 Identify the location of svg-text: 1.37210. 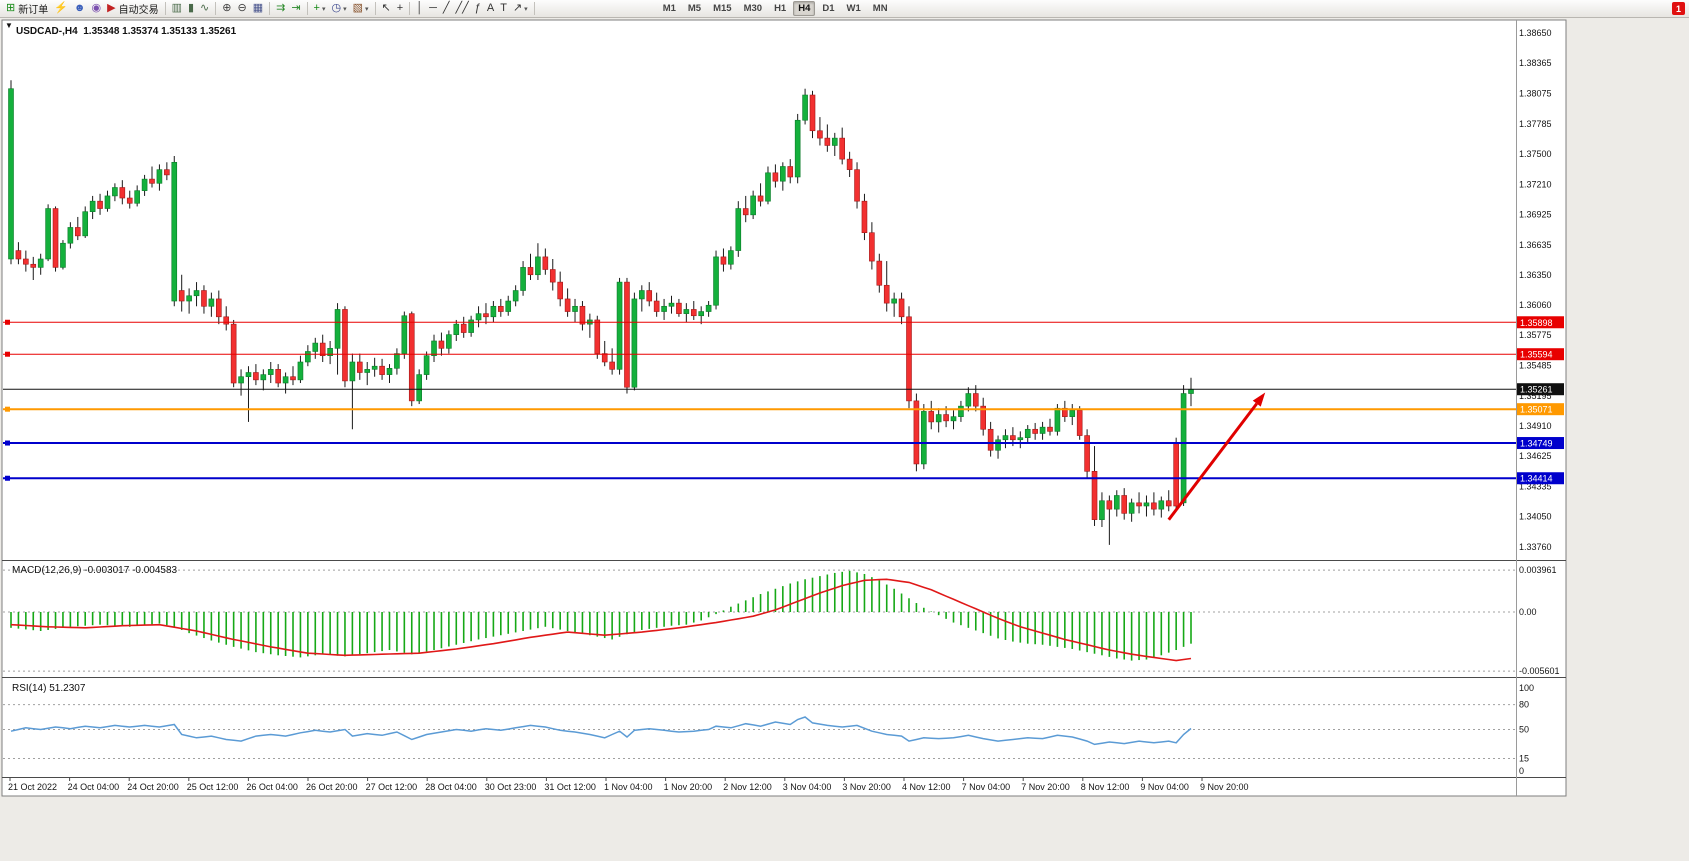
(1535, 184).